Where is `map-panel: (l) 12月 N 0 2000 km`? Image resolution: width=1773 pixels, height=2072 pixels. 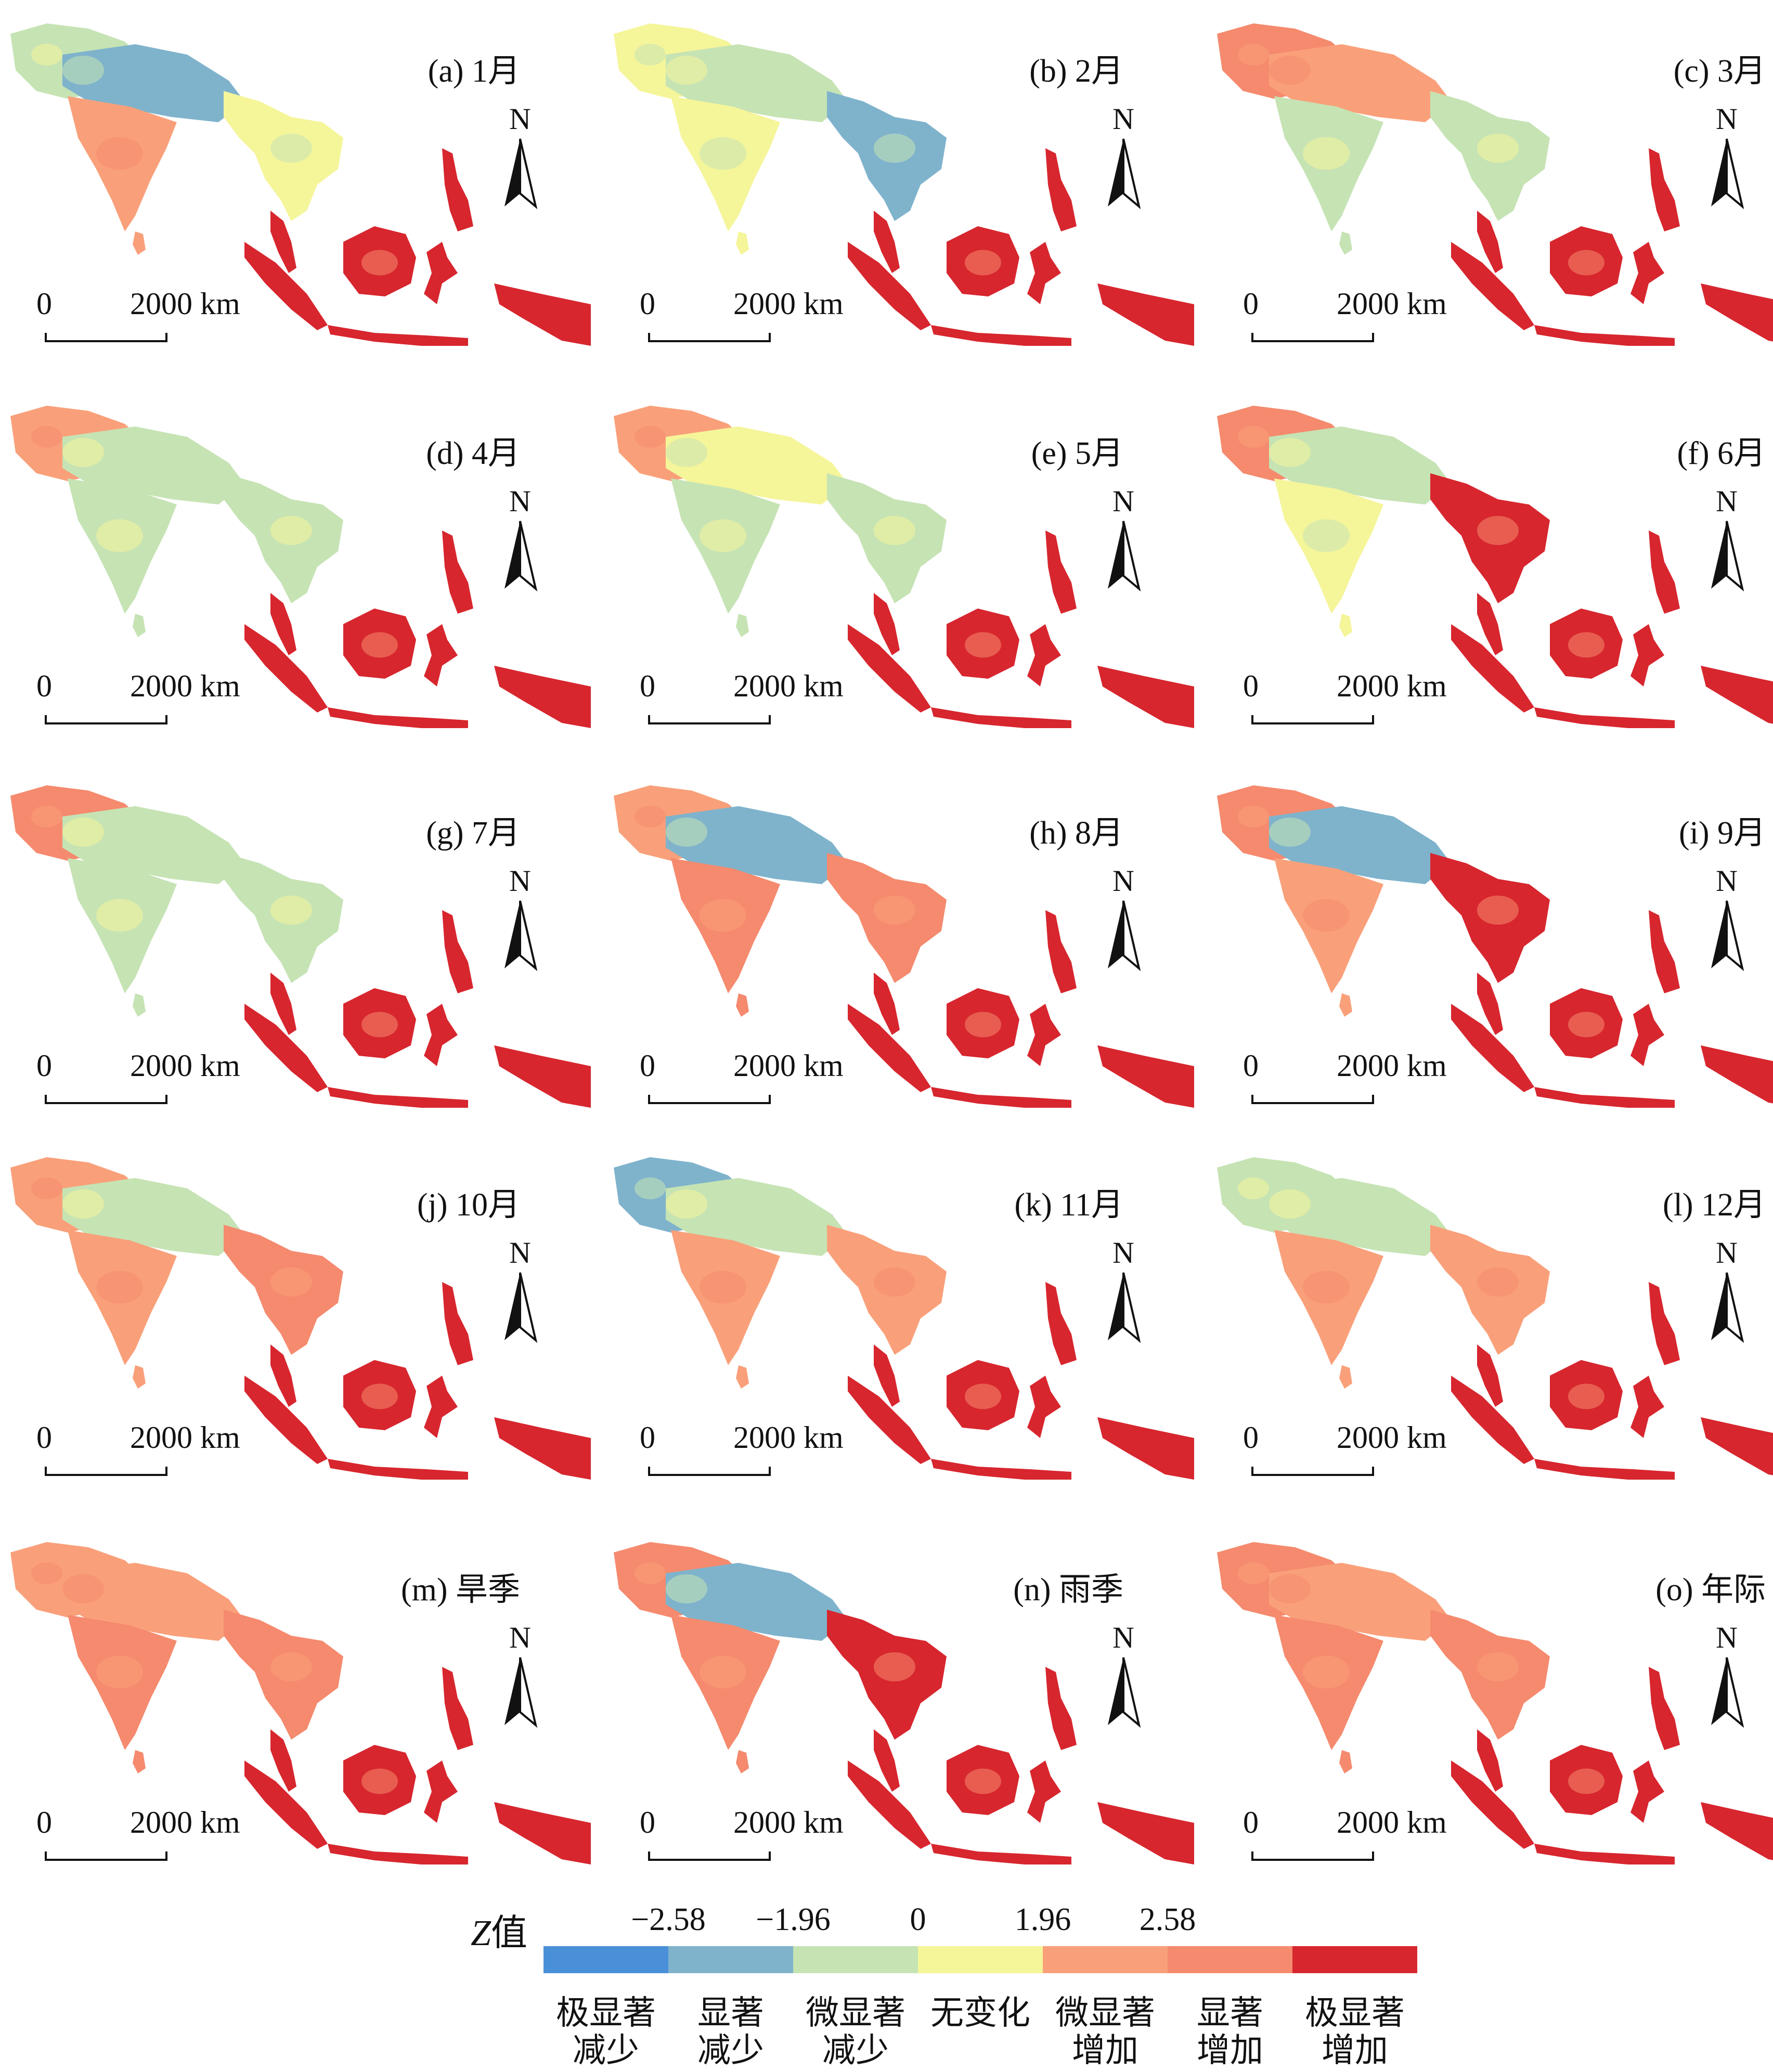
map-panel: (l) 12月 N 0 2000 km is located at coordinates (1490, 1334).